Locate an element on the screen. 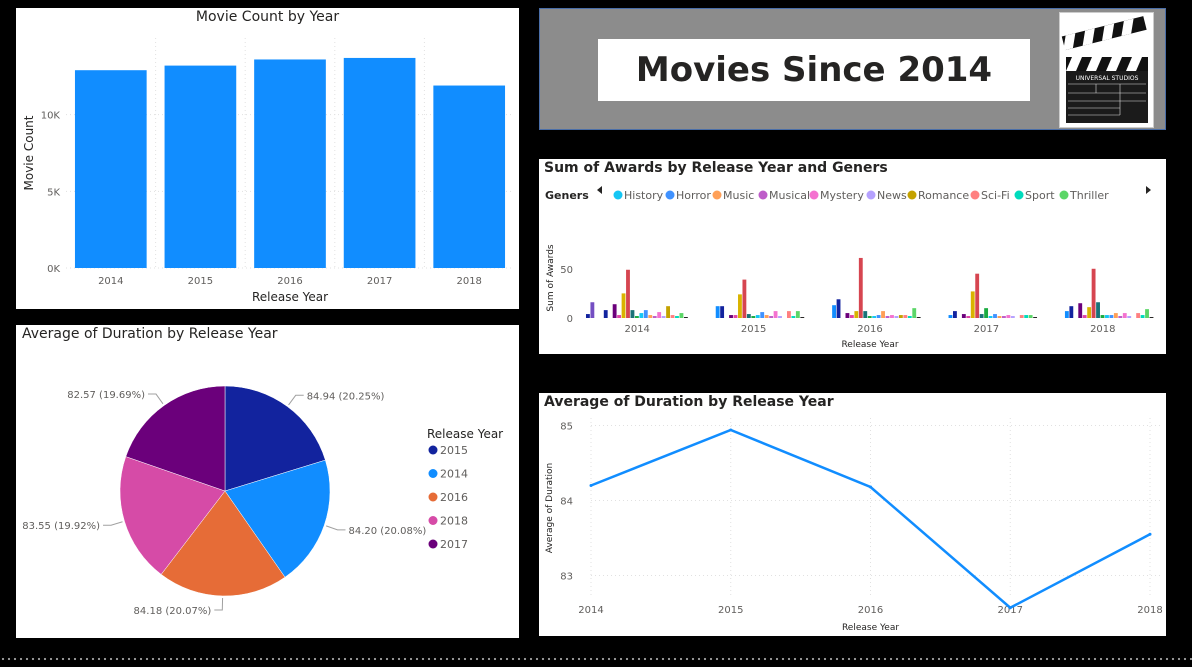 This screenshot has width=1192, height=667. pie-slice-2015 is located at coordinates (275, 438).